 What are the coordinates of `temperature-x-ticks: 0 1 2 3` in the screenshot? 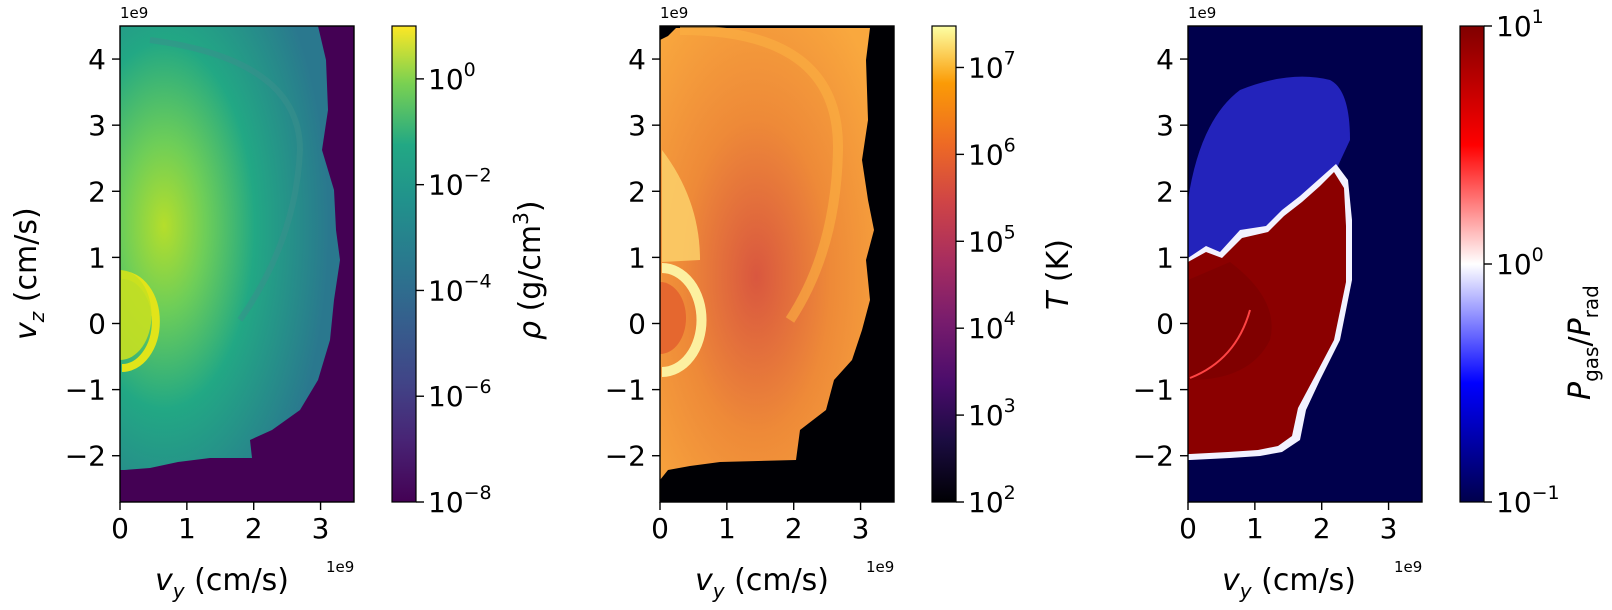 It's located at (760, 523).